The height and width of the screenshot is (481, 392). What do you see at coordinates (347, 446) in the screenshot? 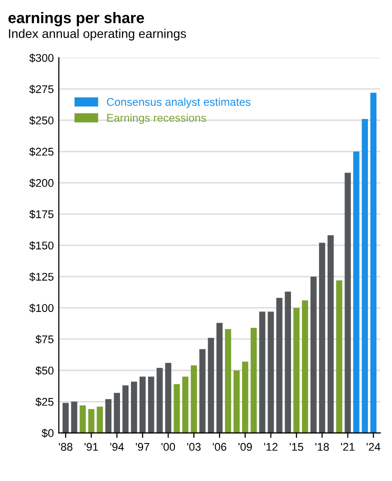
I see `x-tick-label: '21` at bounding box center [347, 446].